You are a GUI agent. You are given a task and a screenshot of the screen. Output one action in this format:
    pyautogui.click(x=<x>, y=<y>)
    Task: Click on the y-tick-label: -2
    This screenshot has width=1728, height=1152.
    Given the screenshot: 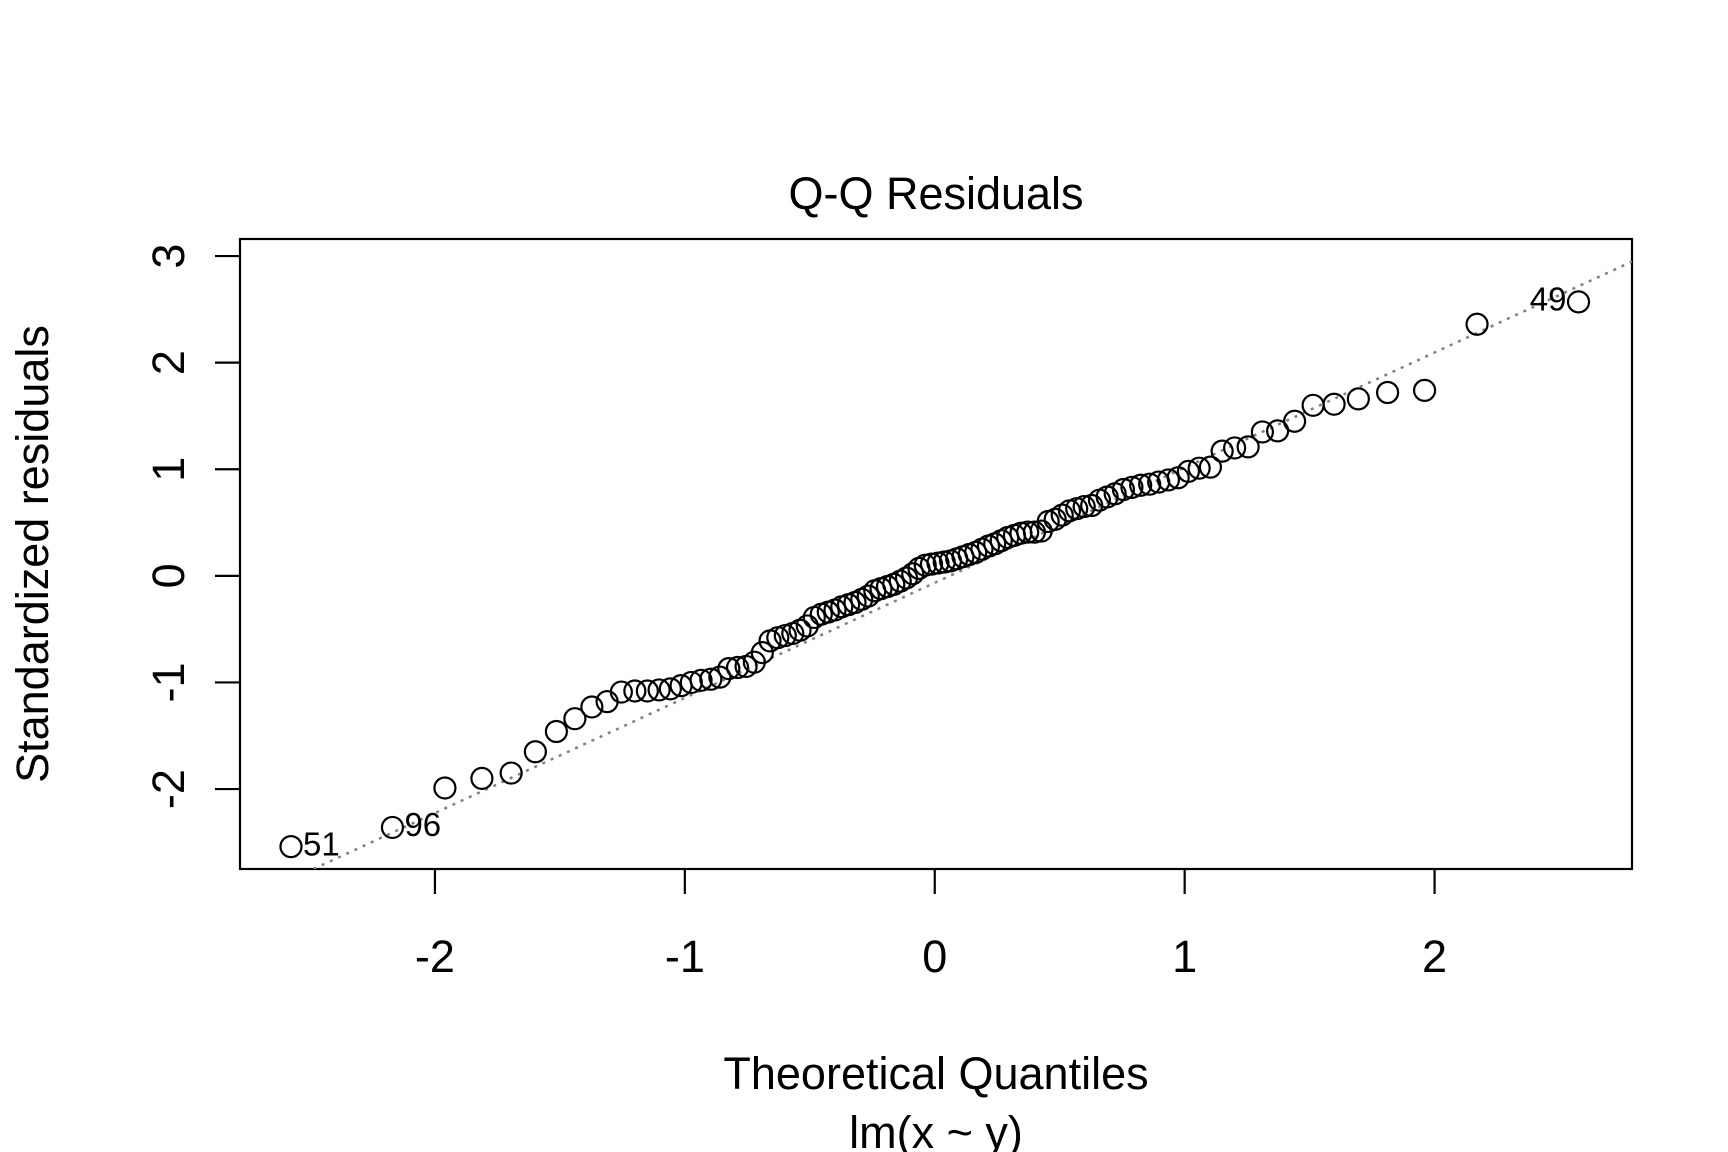 What is the action you would take?
    pyautogui.click(x=168, y=789)
    